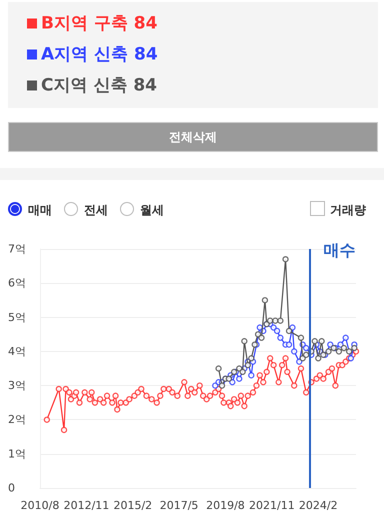  What do you see at coordinates (193, 137) in the screenshot?
I see `text: 전체삭제` at bounding box center [193, 137].